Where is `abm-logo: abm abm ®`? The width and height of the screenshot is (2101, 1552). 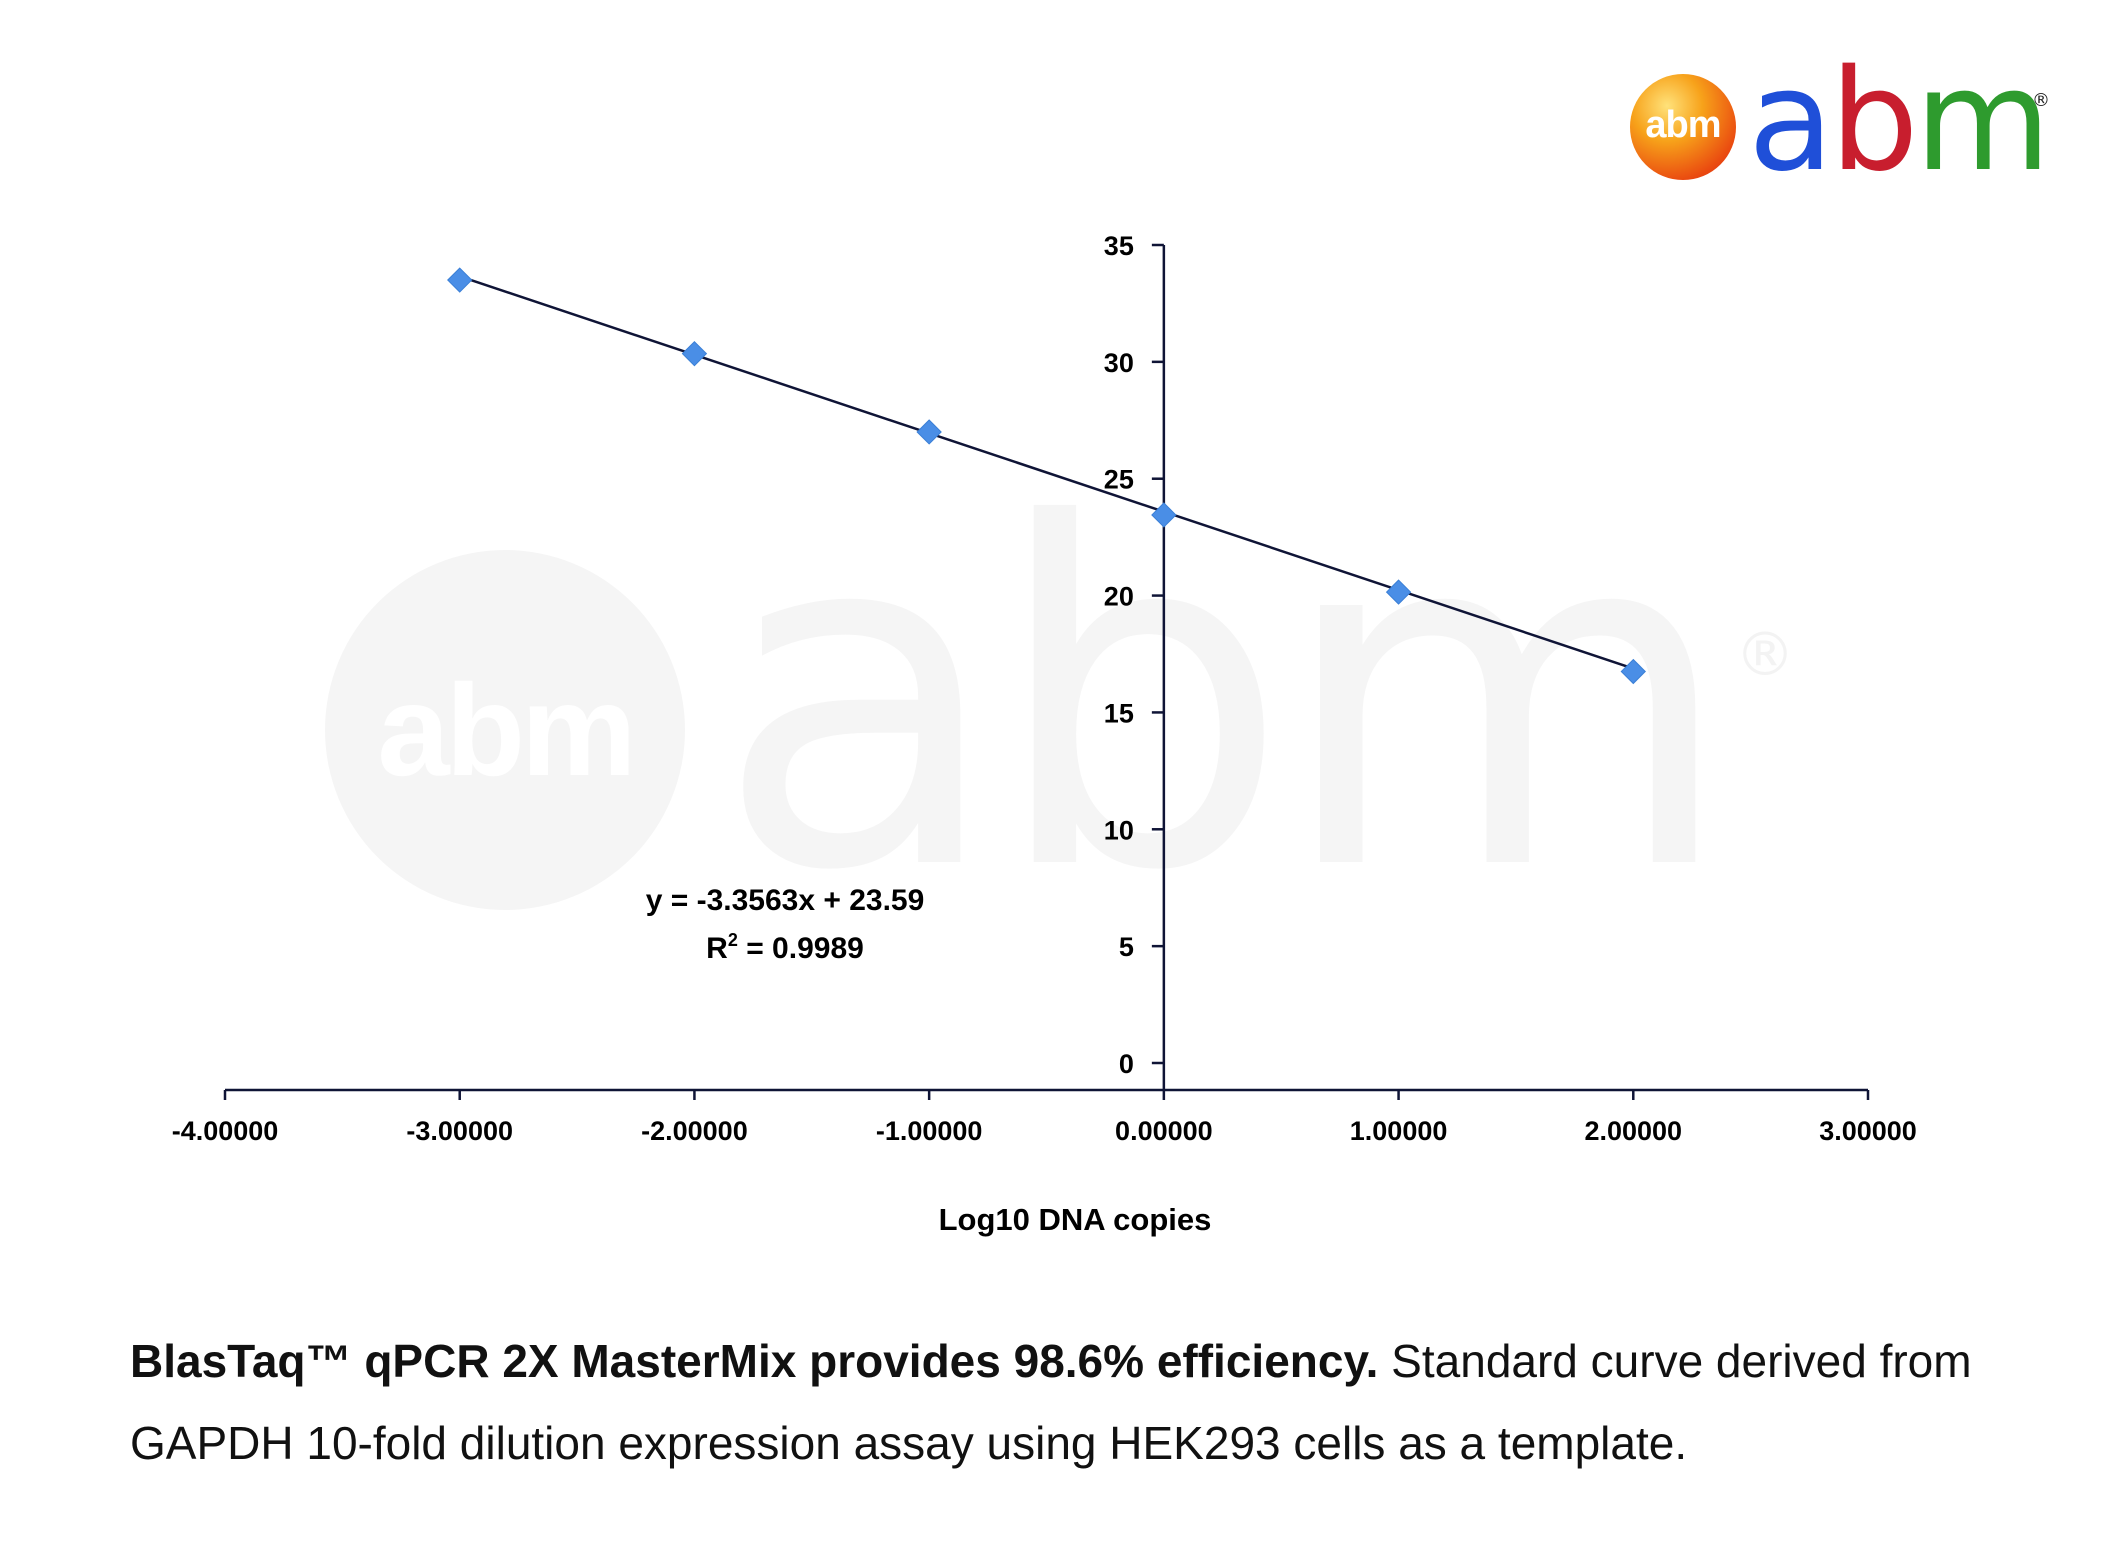
abm-logo: abm abm ® is located at coordinates (1840, 122).